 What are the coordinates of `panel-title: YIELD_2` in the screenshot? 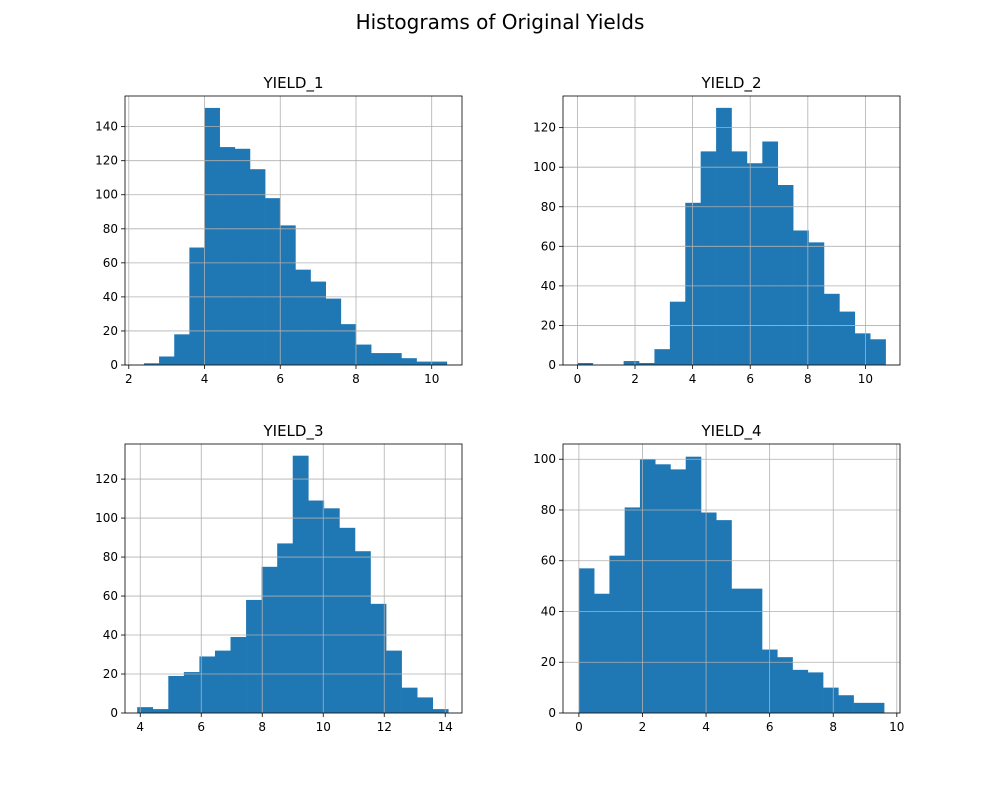 It's located at (730, 83).